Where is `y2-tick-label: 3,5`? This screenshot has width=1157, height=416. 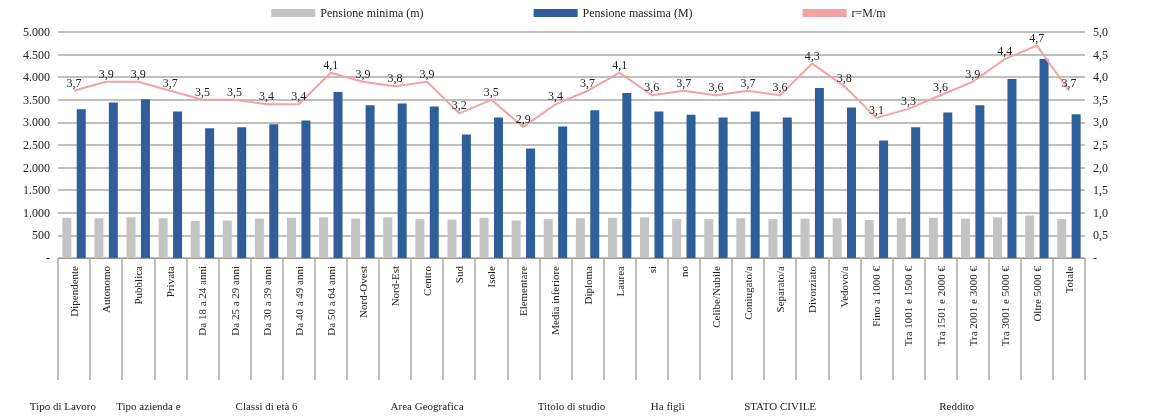 y2-tick-label: 3,5 is located at coordinates (1100, 99).